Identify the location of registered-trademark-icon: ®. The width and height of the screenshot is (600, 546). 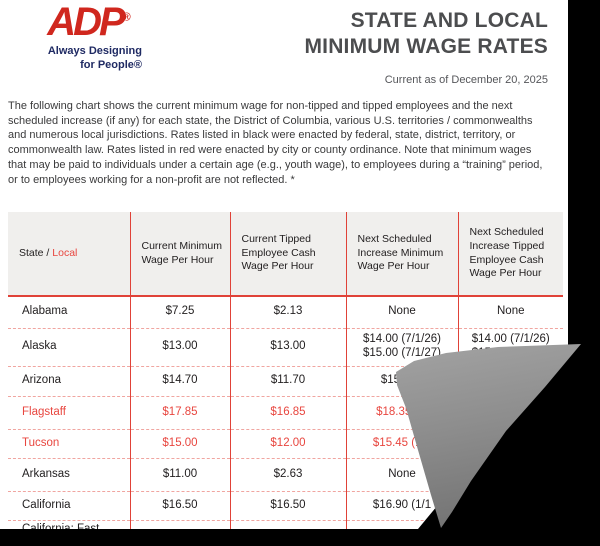
(126, 17).